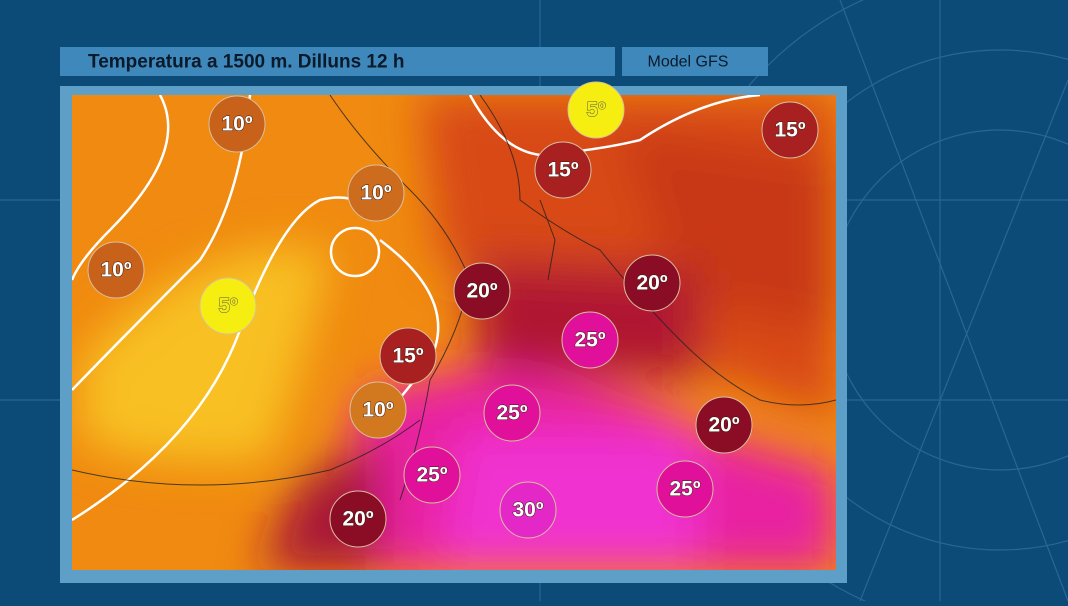 Image resolution: width=1068 pixels, height=606 pixels. Describe the element at coordinates (246, 62) in the screenshot. I see `title: Temperatura a 1500 m. Dilluns 12 h` at that location.